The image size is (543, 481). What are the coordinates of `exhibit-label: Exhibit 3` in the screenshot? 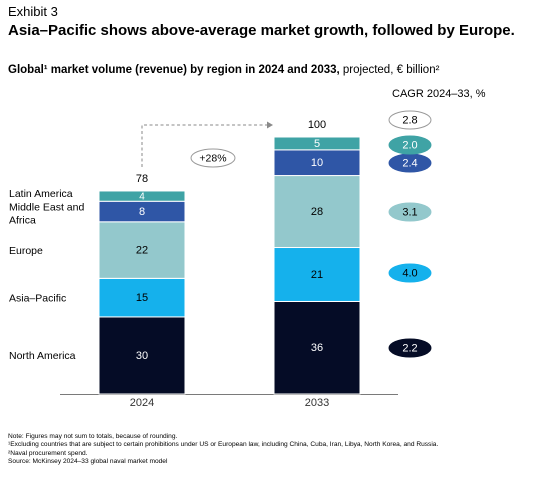 It's located at (33, 11).